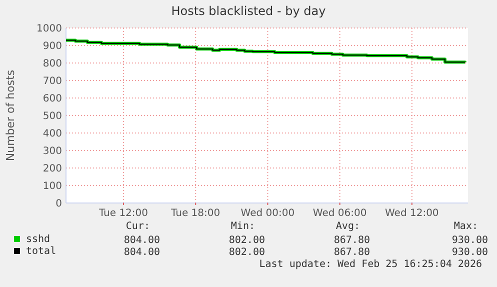 The height and width of the screenshot is (287, 497). I want to click on y-tick-label: 200, so click(52, 169).